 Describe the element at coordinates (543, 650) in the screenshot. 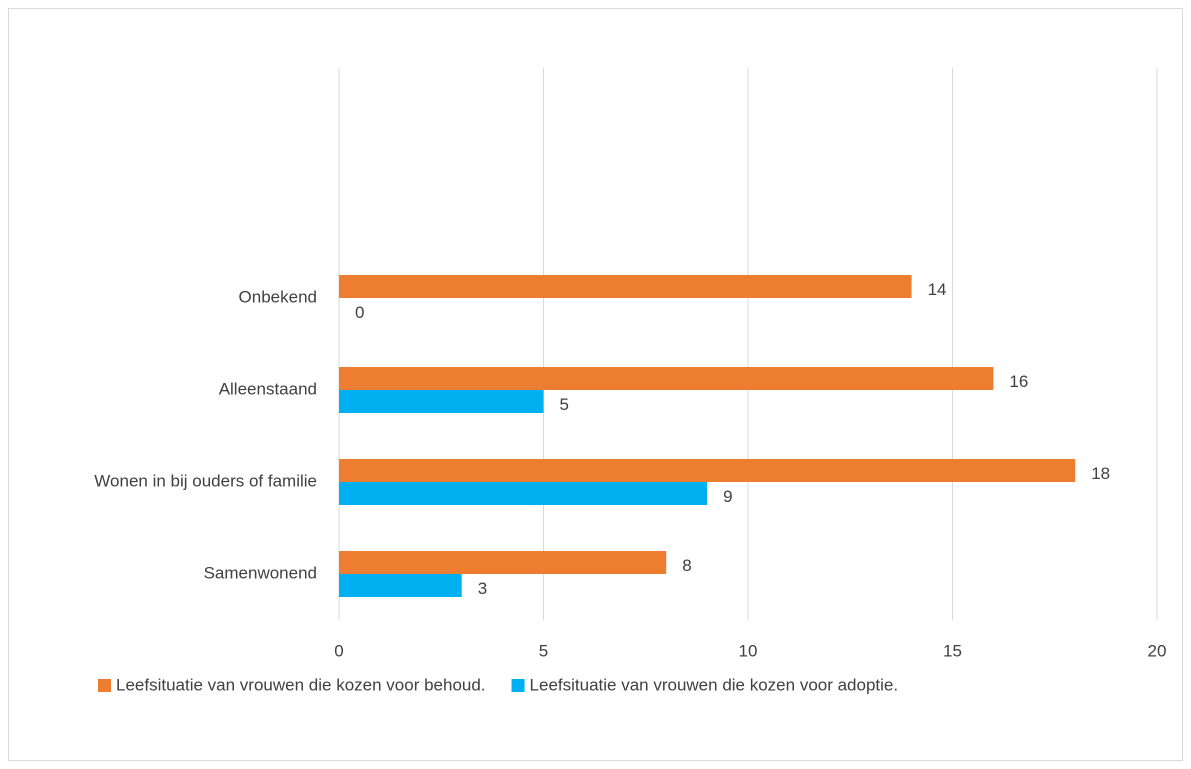

I see `x-tick-label: 5` at that location.